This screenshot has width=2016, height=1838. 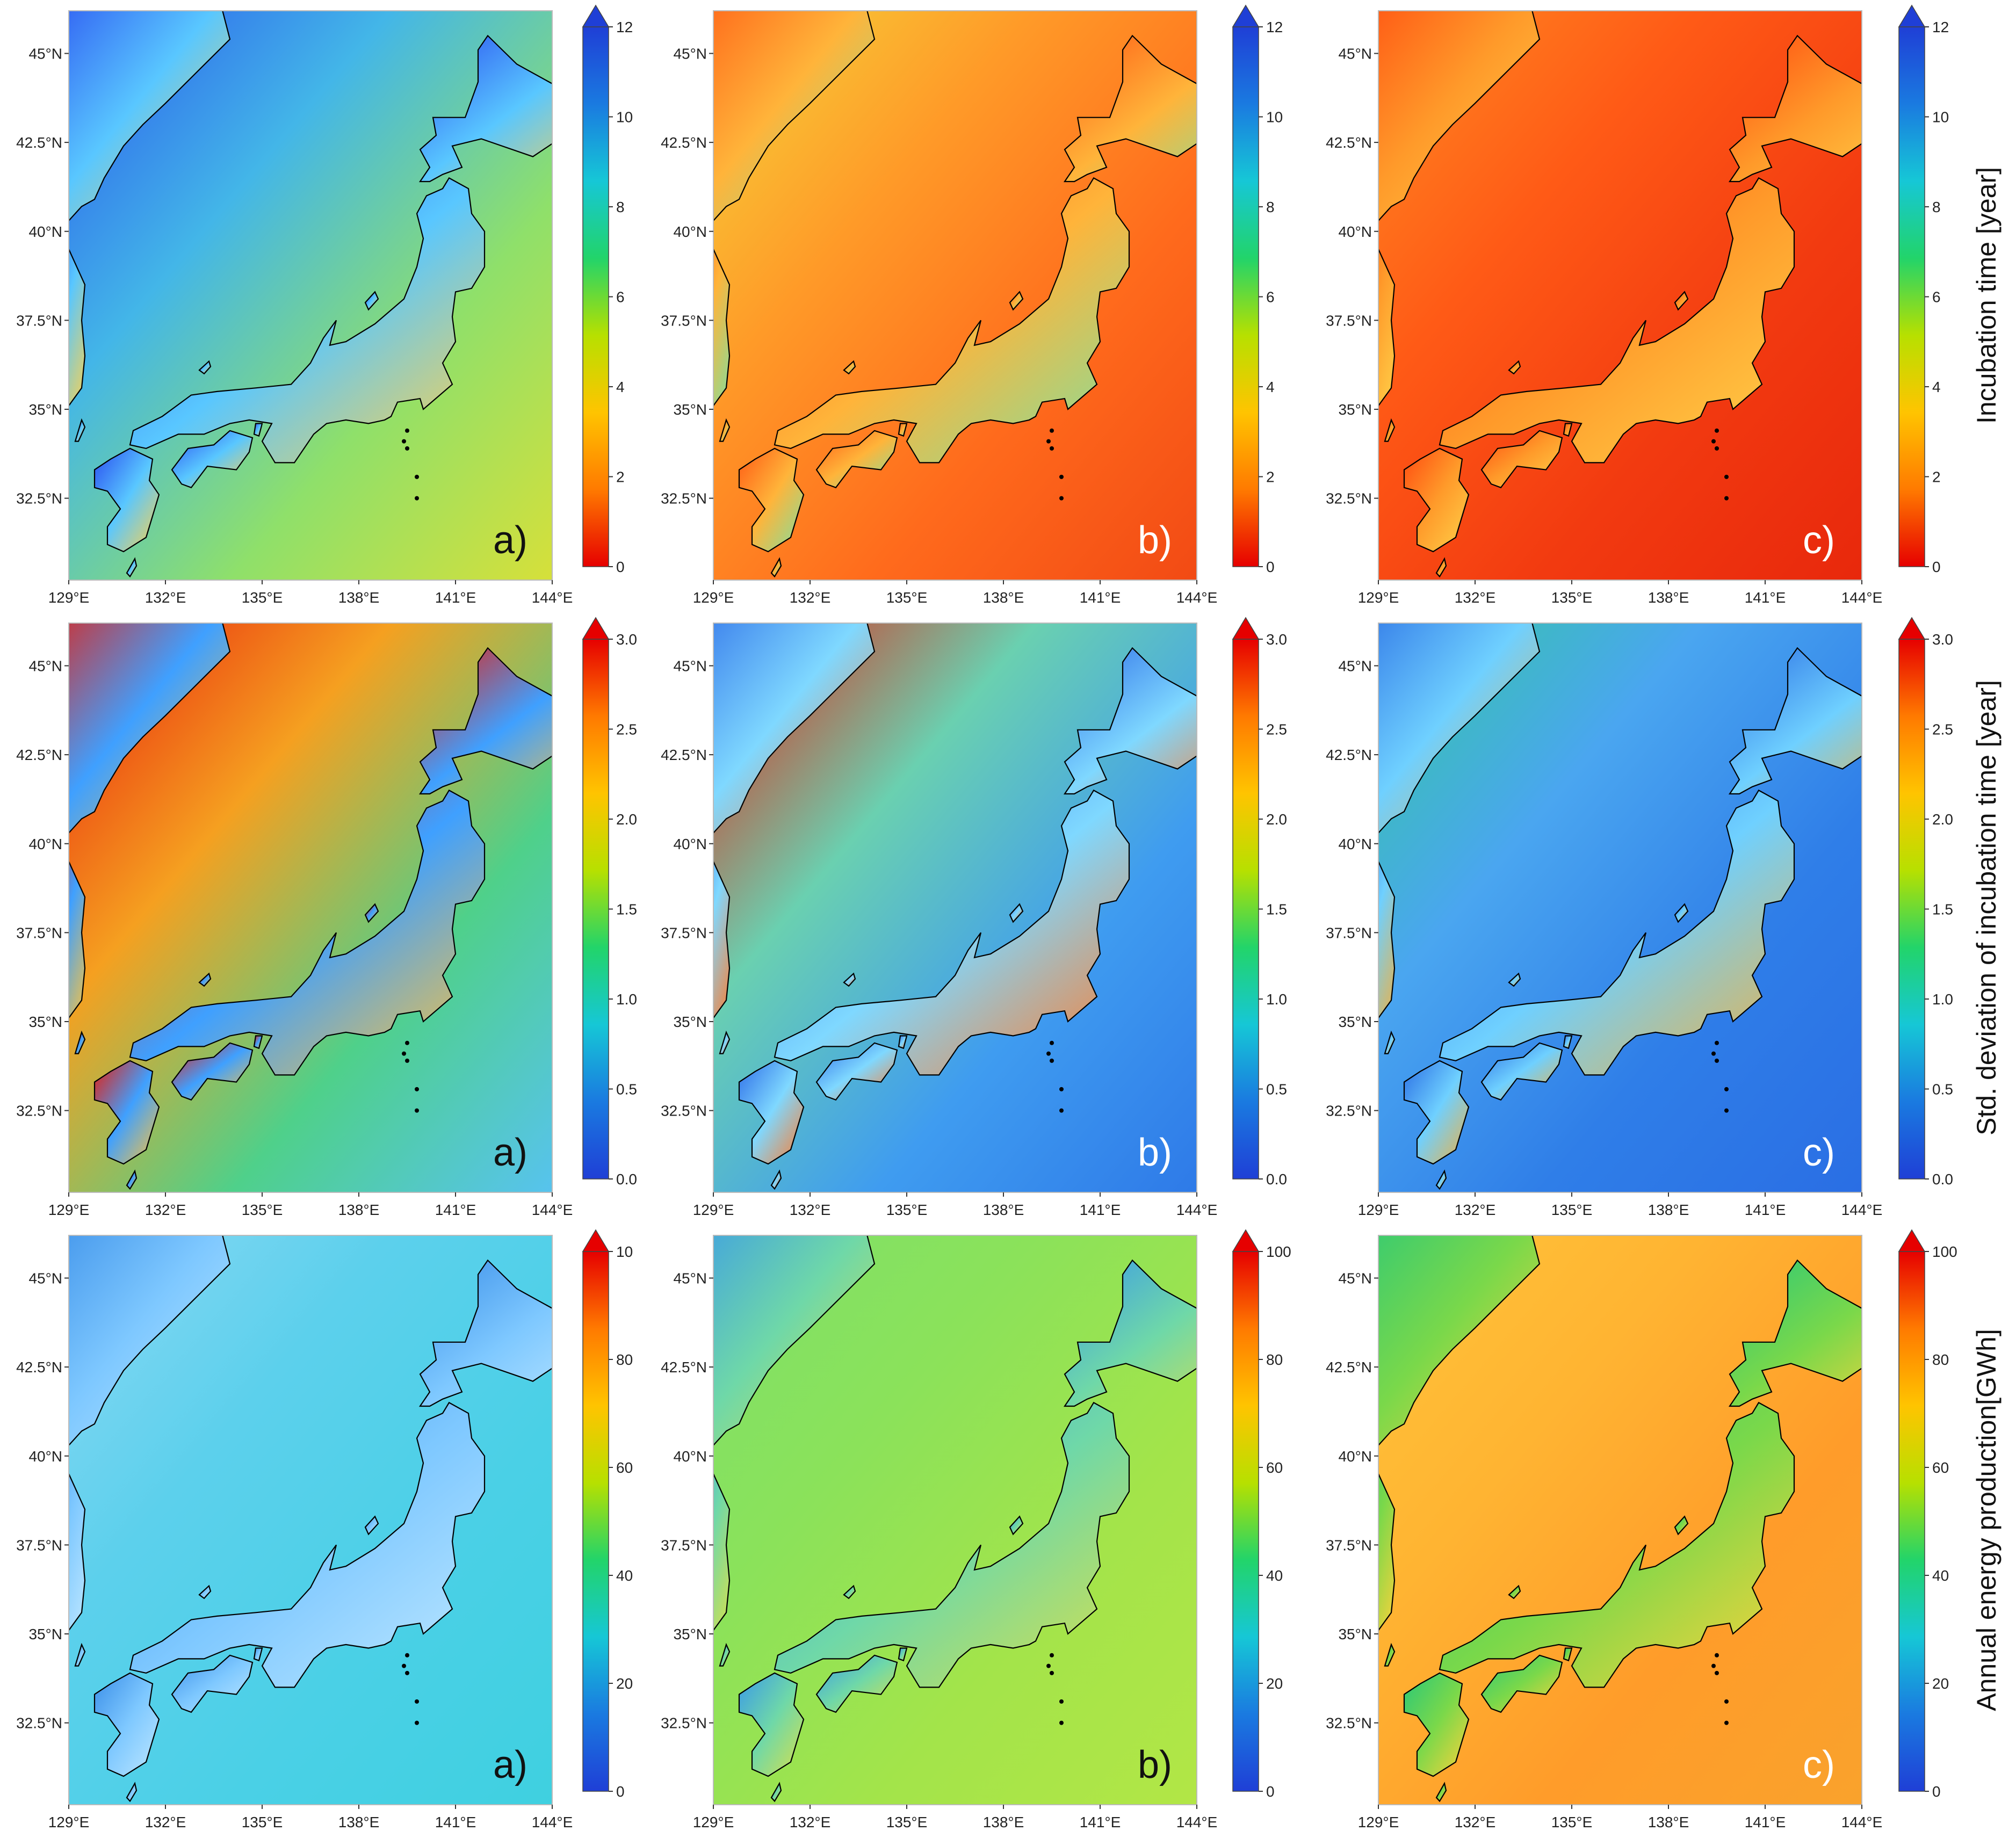 What do you see at coordinates (624, 1251) in the screenshot?
I see `colorbar-tick-label: 10` at bounding box center [624, 1251].